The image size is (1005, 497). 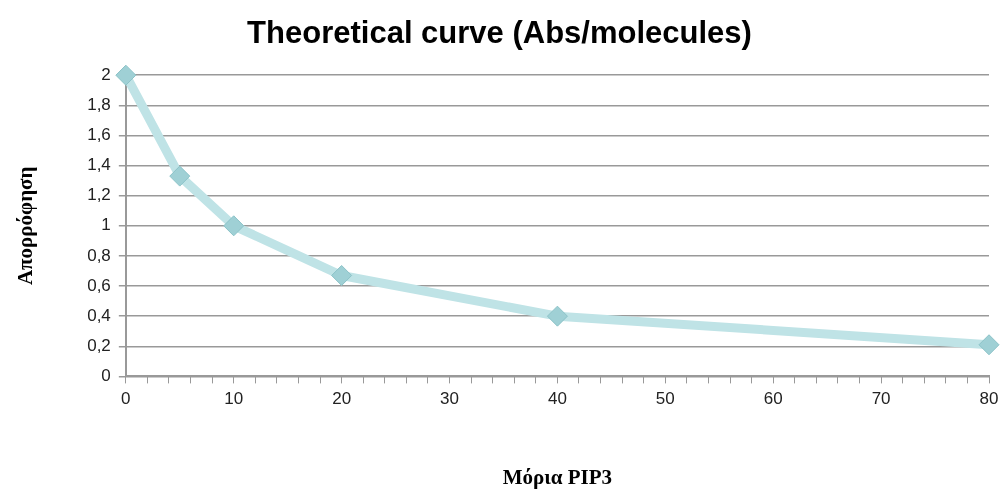 I want to click on x-axis-title: Μόρια PIP3, so click(x=557, y=476).